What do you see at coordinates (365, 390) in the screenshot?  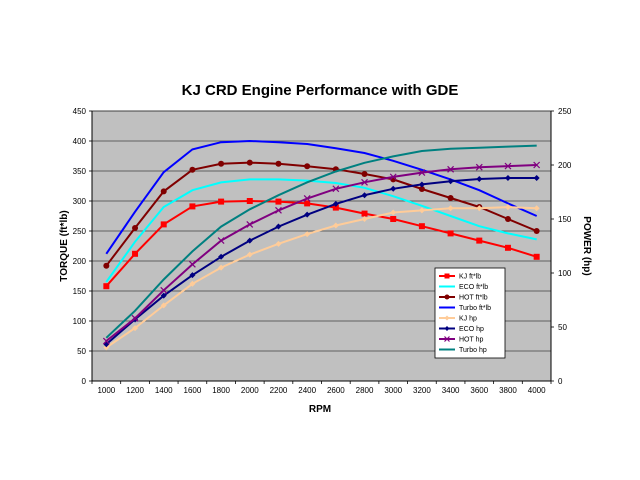 I see `x-tick-label: 2800` at bounding box center [365, 390].